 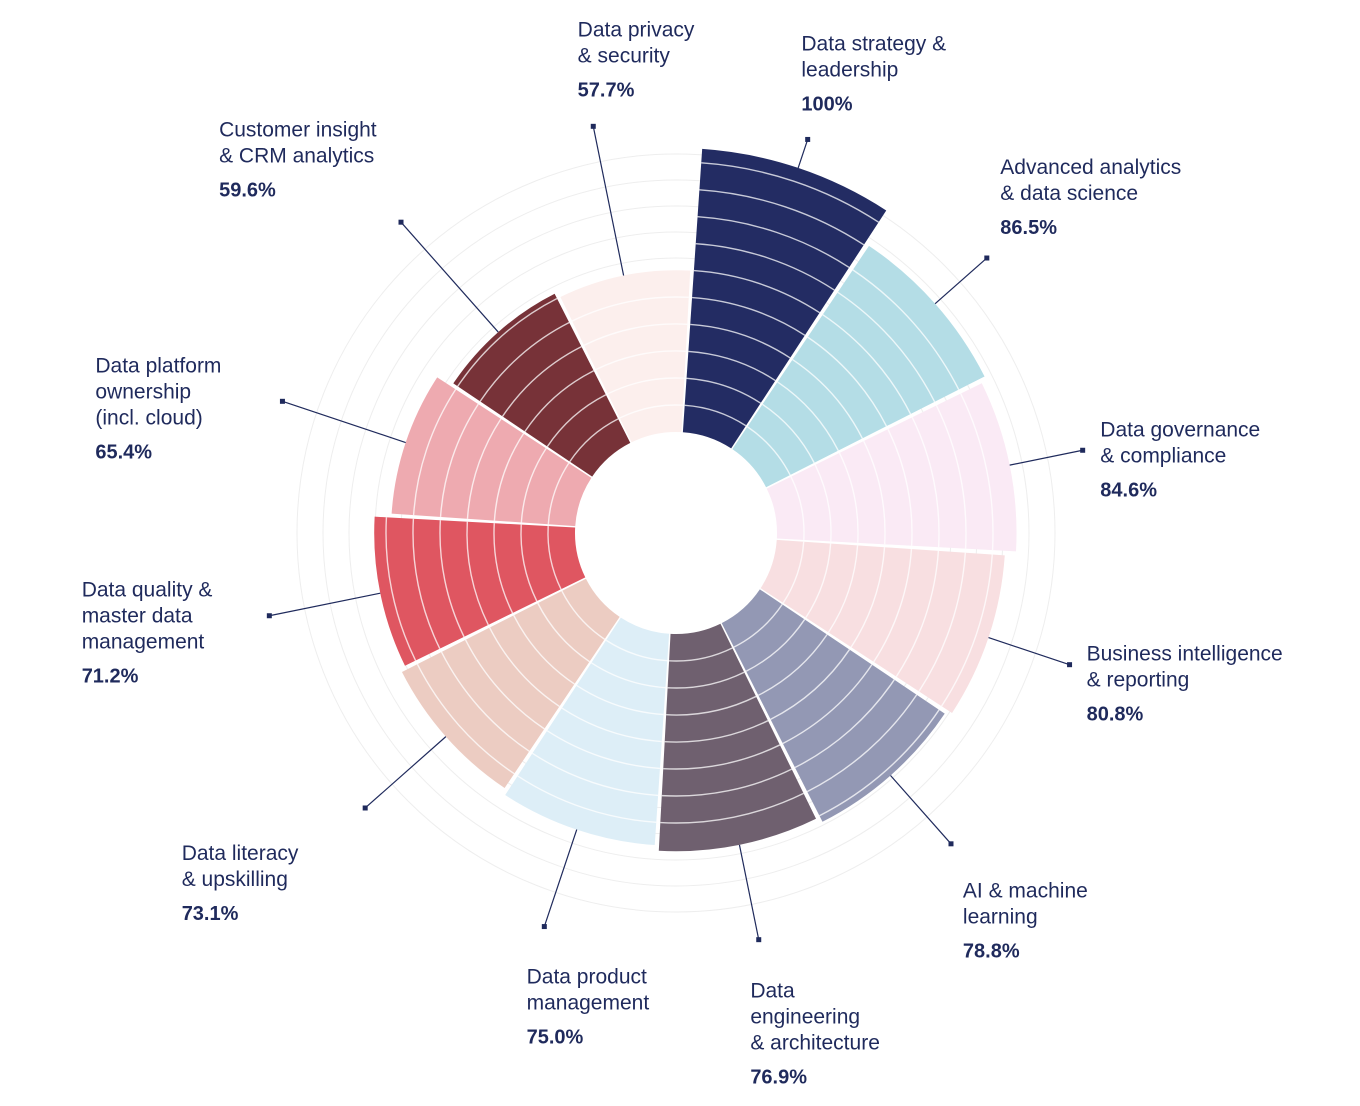 I want to click on category-label: management, so click(x=588, y=1003).